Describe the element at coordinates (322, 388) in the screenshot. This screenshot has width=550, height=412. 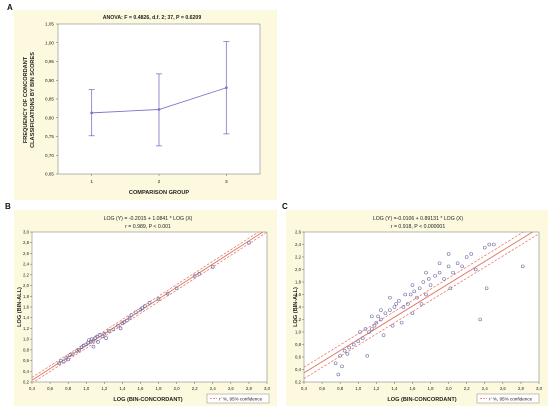
I see `panel-c-x-tick-label: 0,6` at that location.